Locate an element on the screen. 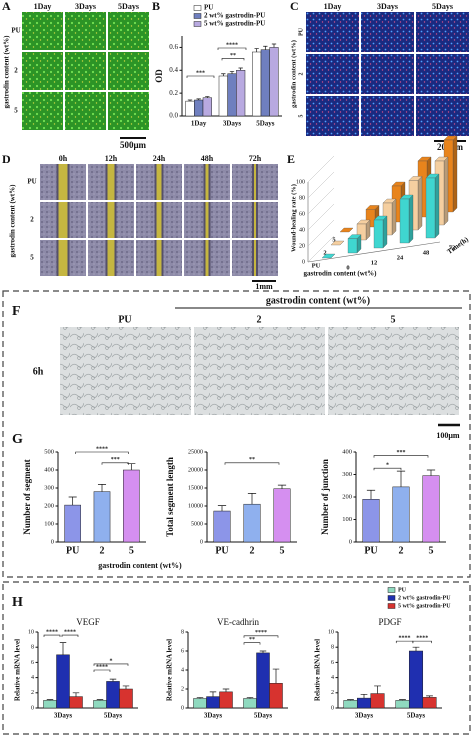 The width and height of the screenshot is (474, 740). z-tick-label: 5 is located at coordinates (334, 239).